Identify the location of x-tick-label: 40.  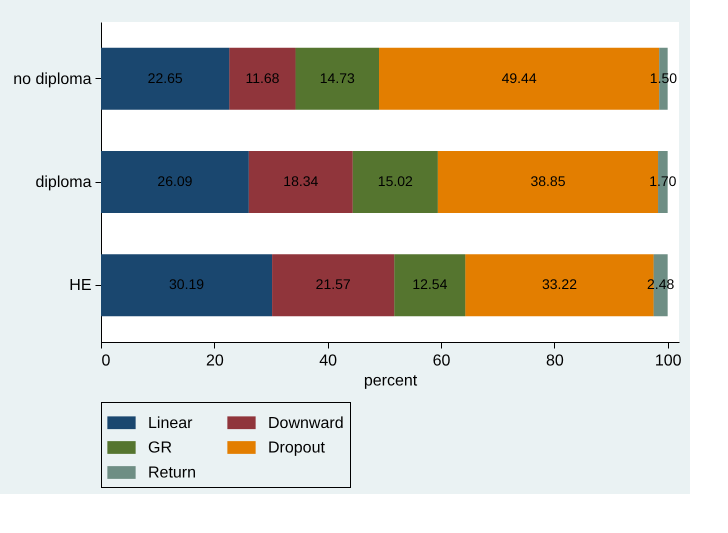
(328, 361).